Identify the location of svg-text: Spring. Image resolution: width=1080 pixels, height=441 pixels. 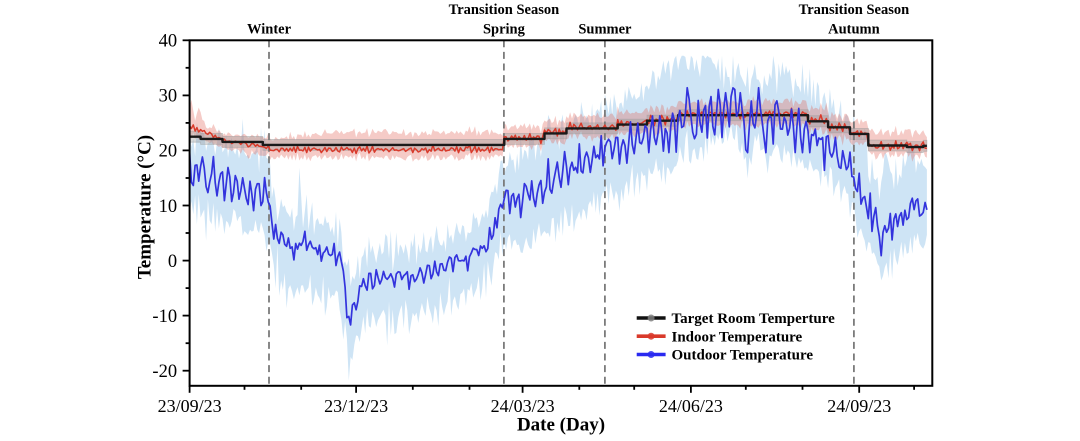
(504, 30).